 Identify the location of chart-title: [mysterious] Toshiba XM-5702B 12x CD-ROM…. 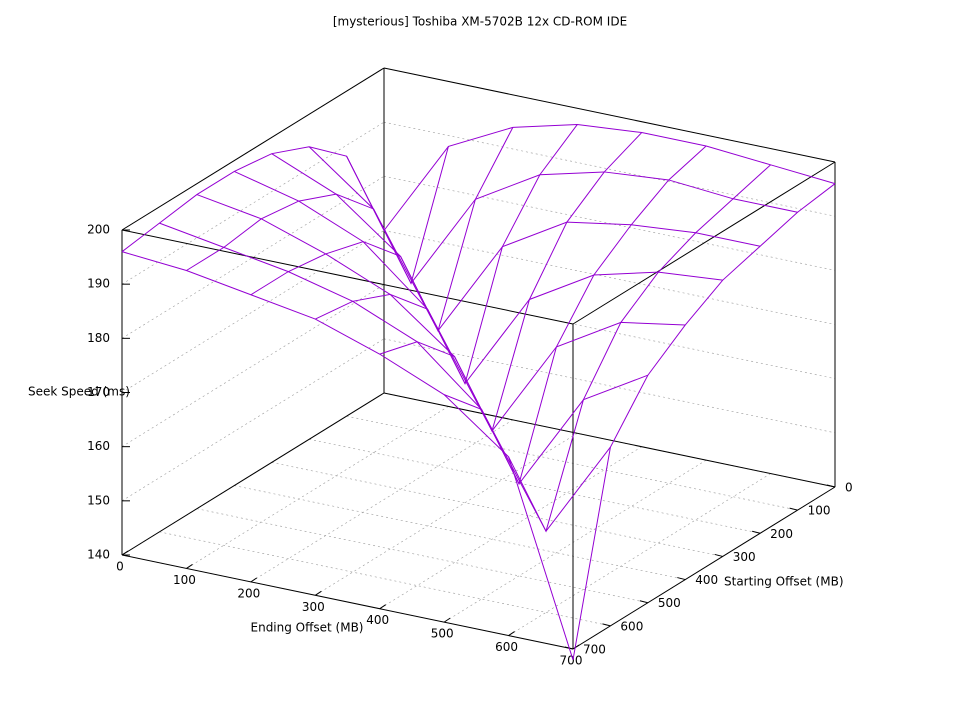
(480, 22).